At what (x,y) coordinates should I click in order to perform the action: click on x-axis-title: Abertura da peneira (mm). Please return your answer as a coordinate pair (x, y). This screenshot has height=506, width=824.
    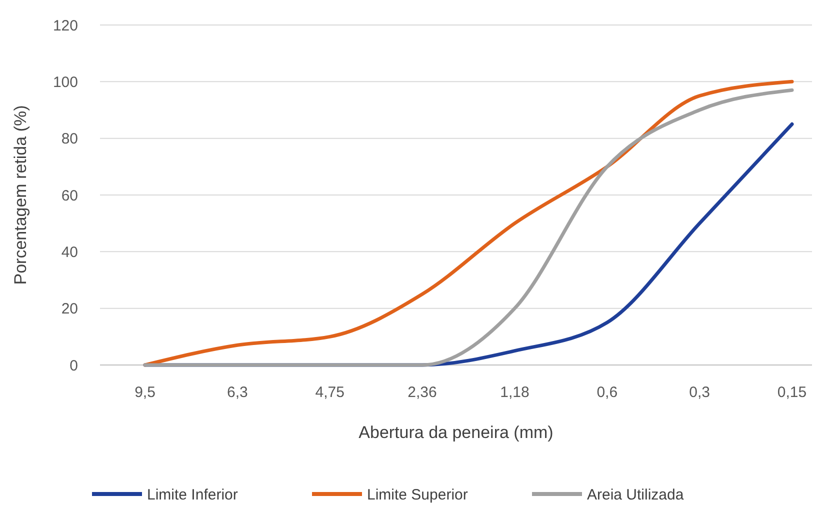
    Looking at the image, I should click on (456, 432).